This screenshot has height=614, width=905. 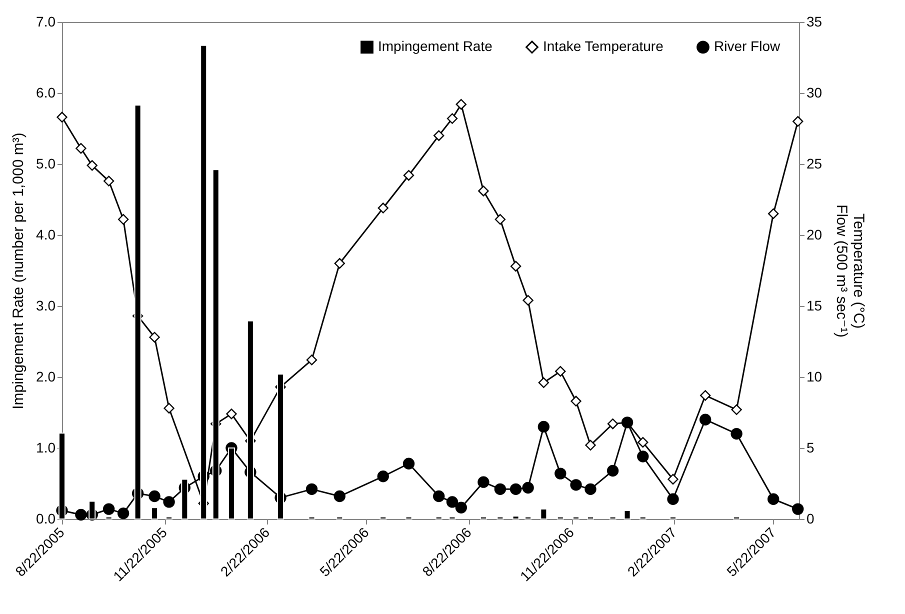 I want to click on y2-tick-label: 5, so click(x=810, y=448).